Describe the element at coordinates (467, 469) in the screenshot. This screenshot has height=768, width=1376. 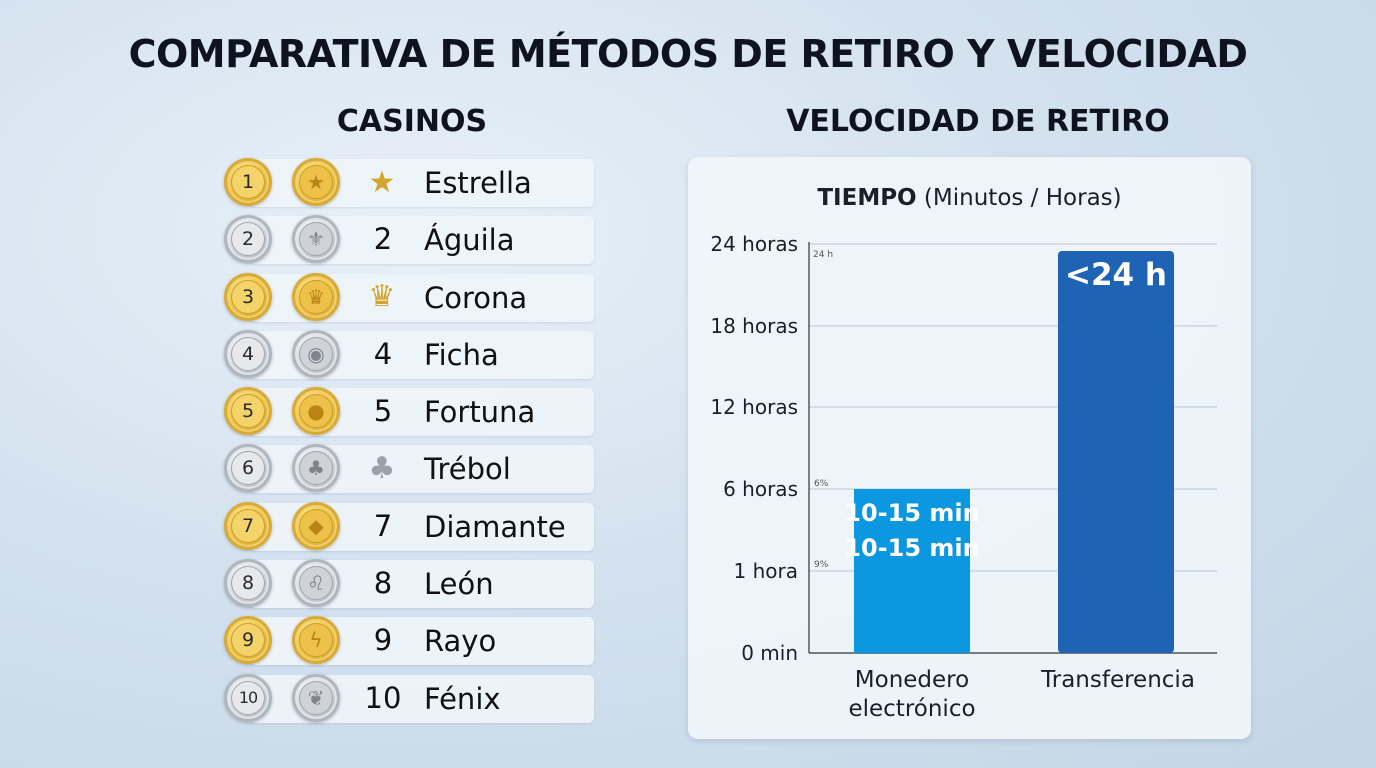
I see `casino-name: Trébol` at that location.